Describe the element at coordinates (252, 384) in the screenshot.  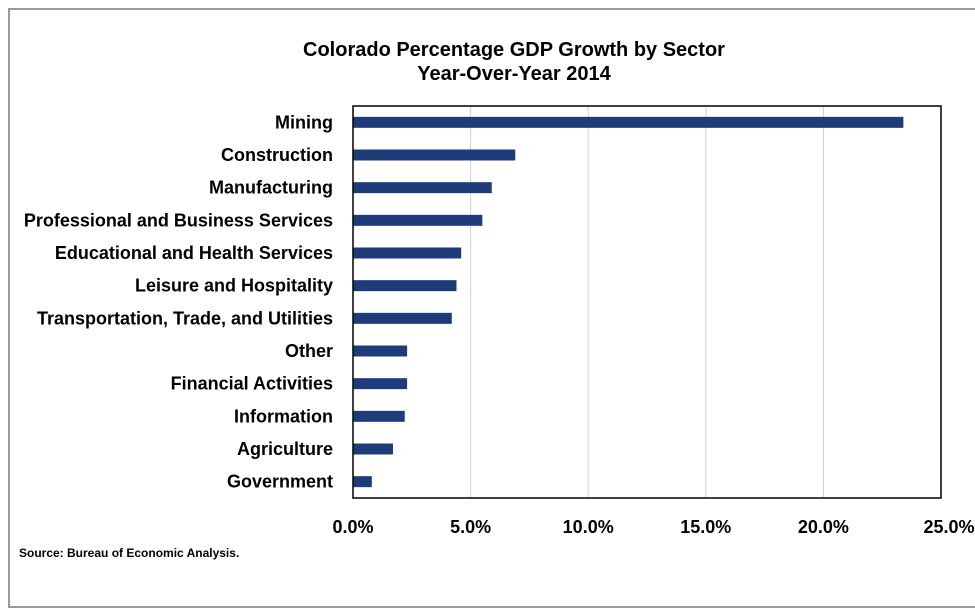
I see `category-label: Financial Activities` at that location.